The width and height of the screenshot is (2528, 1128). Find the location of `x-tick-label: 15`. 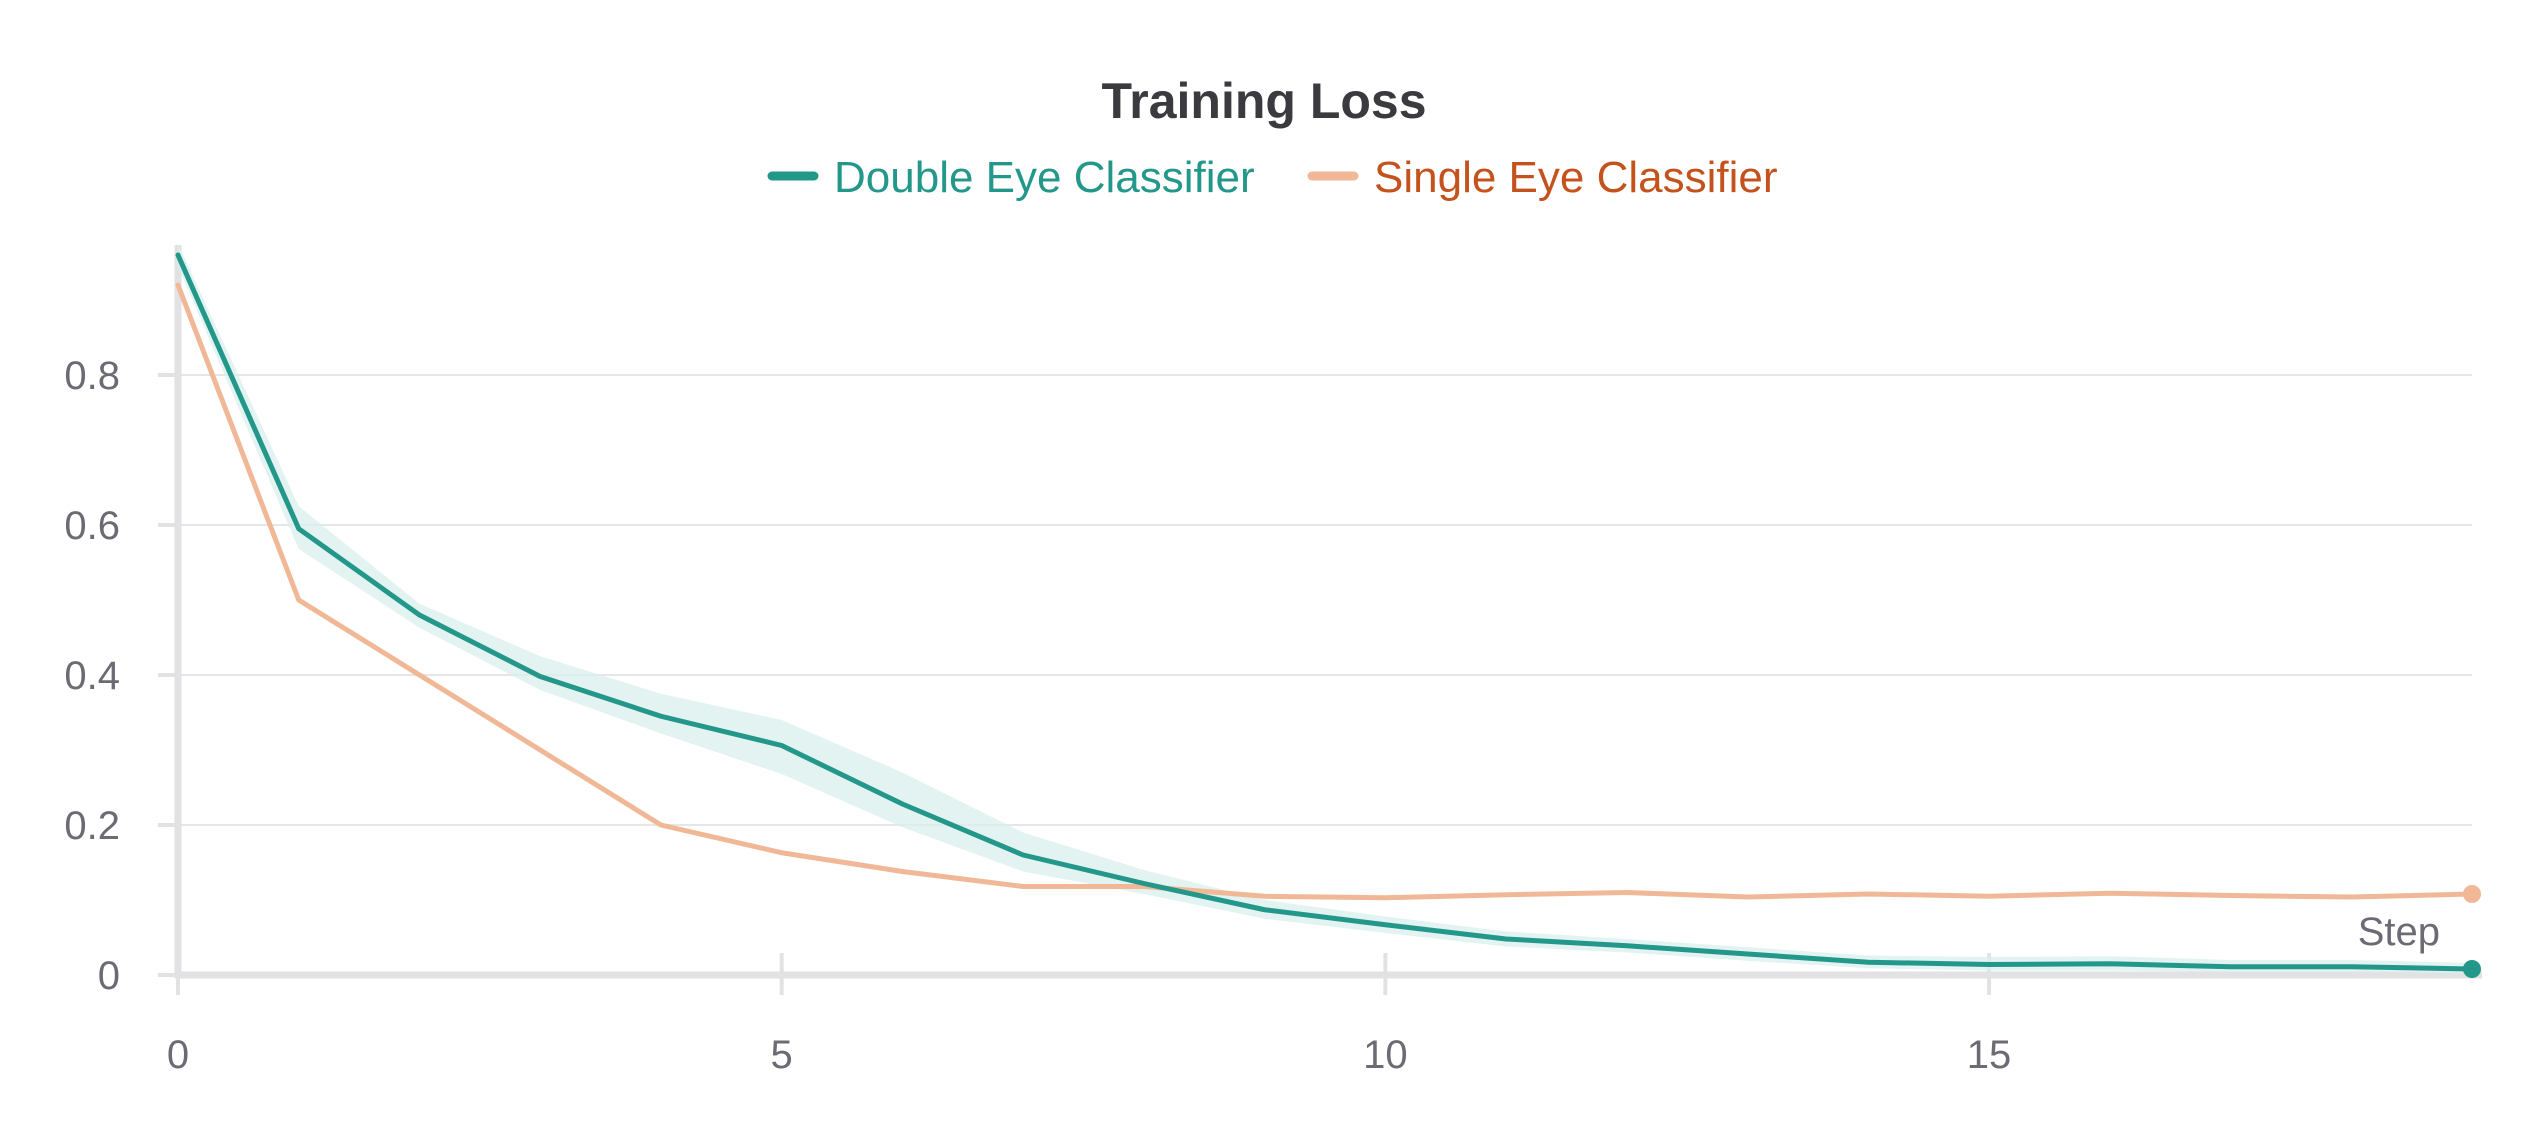

x-tick-label: 15 is located at coordinates (1989, 1055).